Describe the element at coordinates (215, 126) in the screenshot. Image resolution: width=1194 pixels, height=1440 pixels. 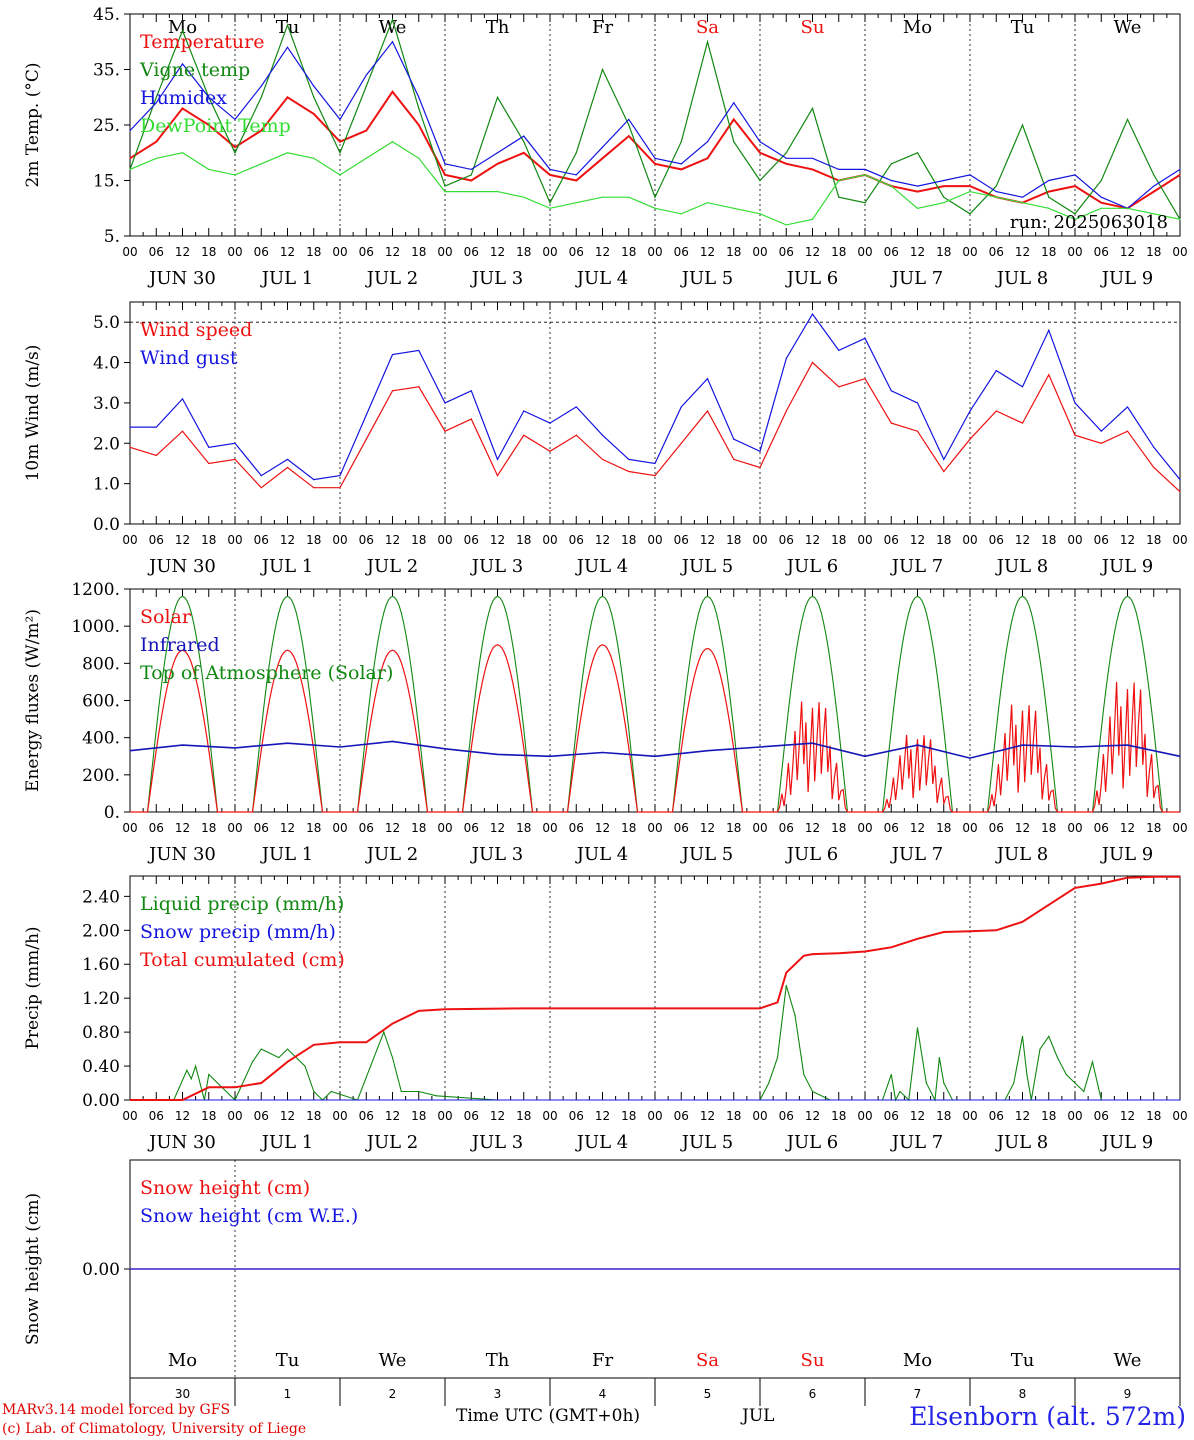
I see `legend-entry: DewPoint Temp` at that location.